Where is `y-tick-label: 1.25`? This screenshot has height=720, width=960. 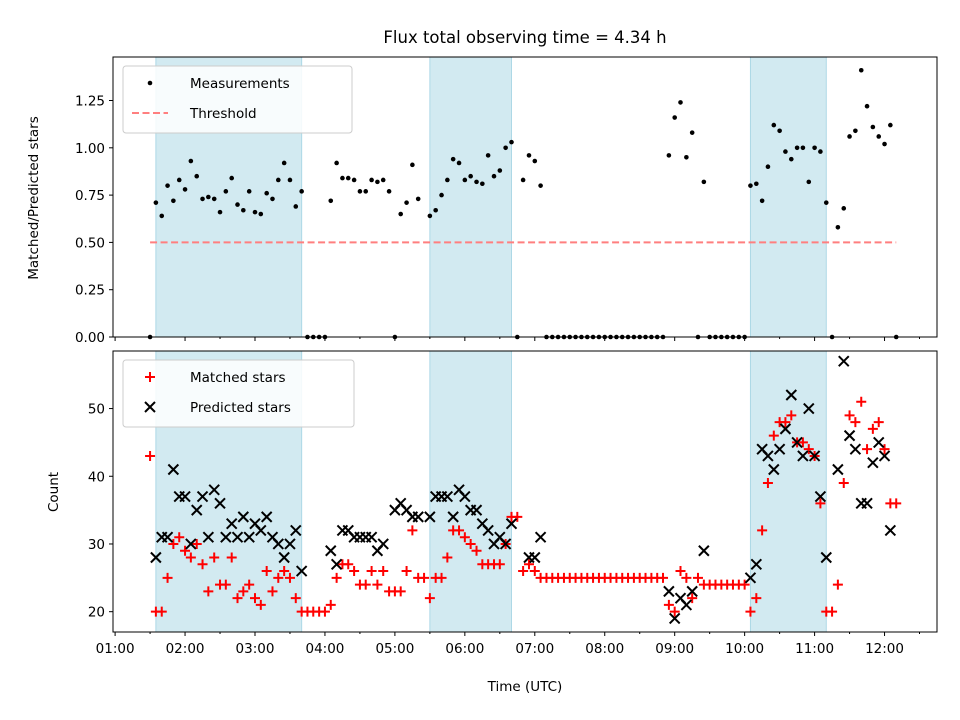 y-tick-label: 1.25 is located at coordinates (90, 102).